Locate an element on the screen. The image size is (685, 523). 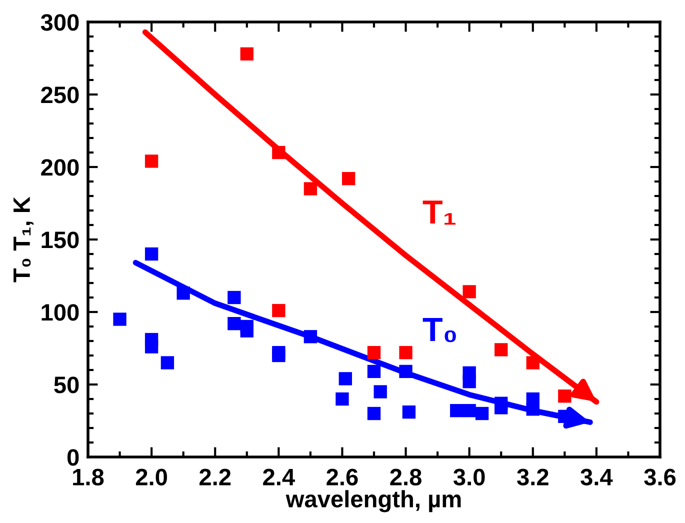
y-tick-label: 100 is located at coordinates (60, 312).